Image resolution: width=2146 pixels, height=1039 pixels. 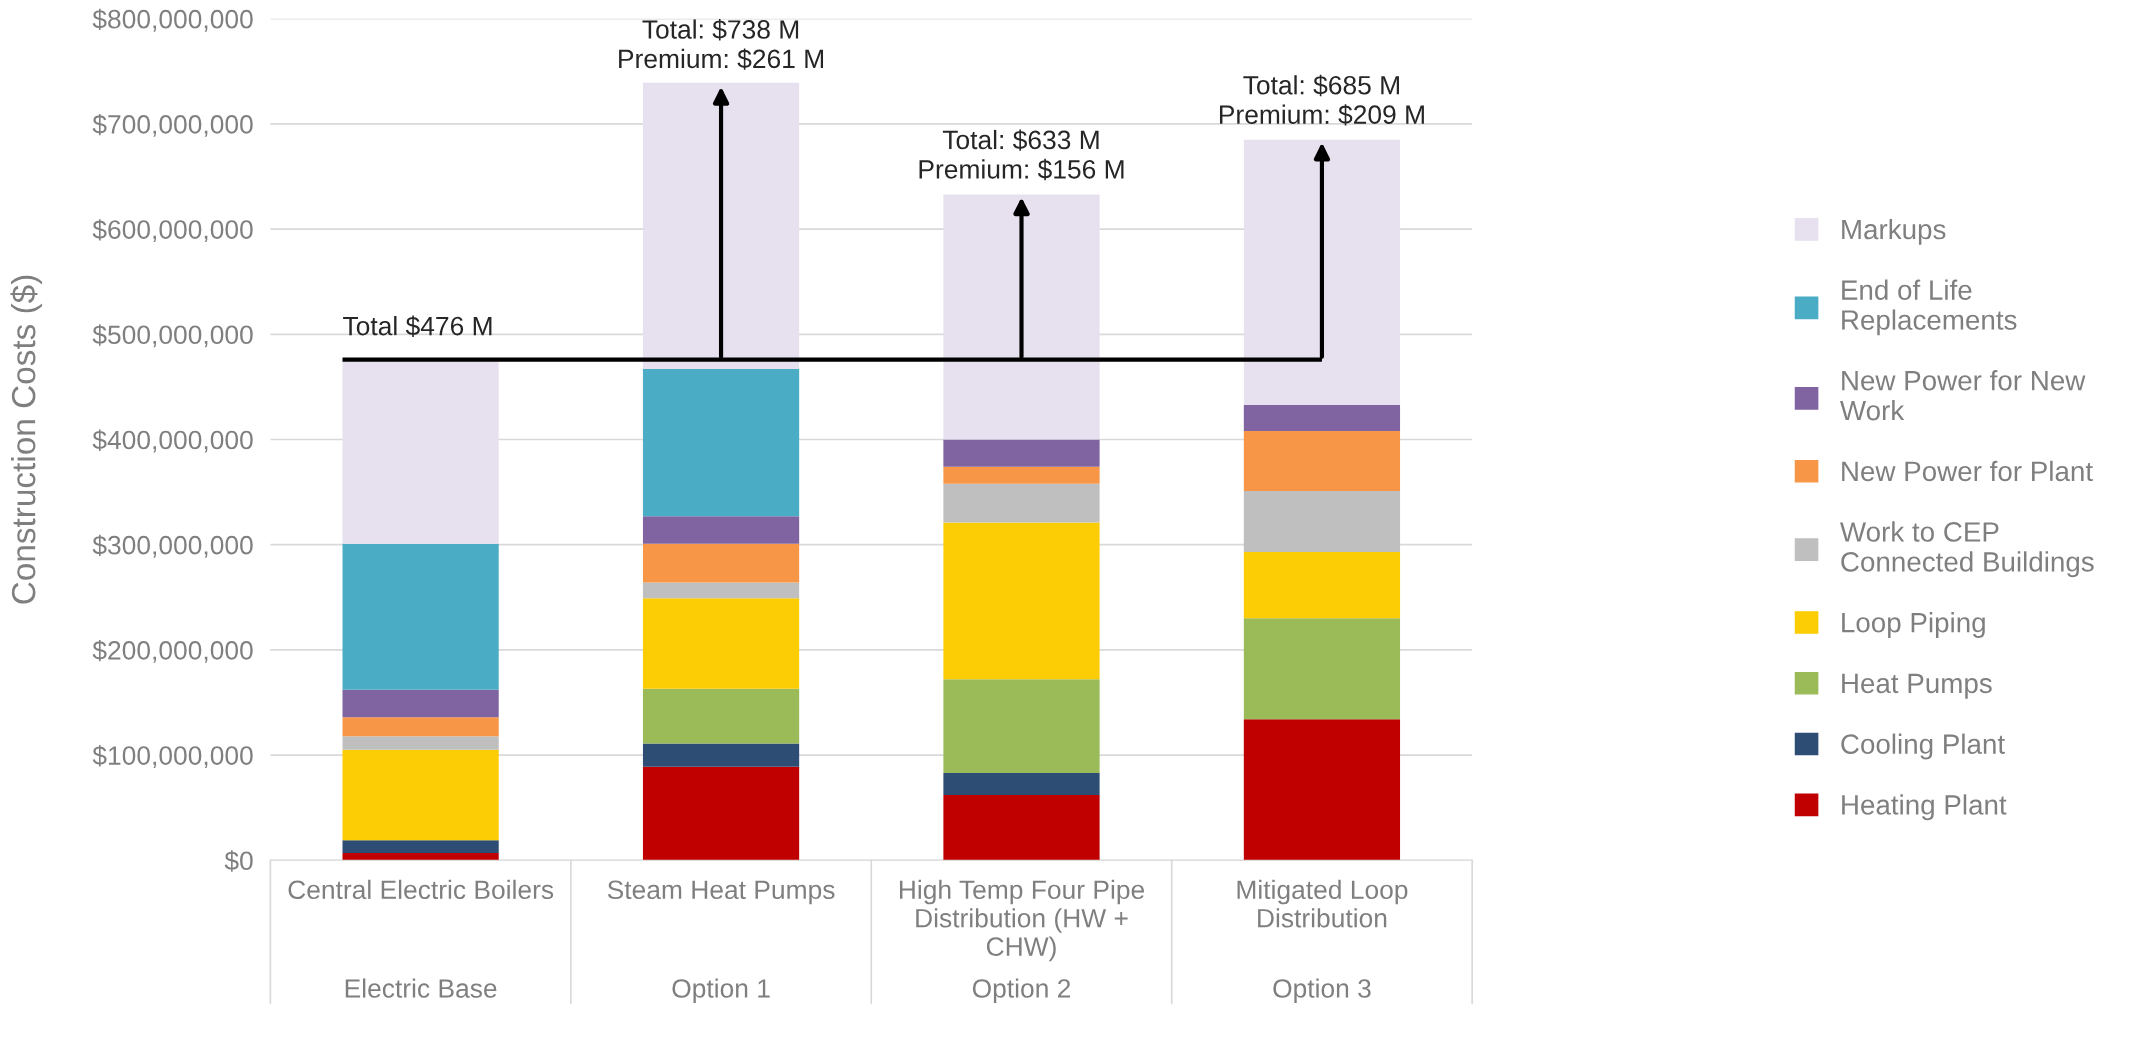 What do you see at coordinates (1322, 903) in the screenshot?
I see `x-tick-label: Mitigated Loop Distribution` at bounding box center [1322, 903].